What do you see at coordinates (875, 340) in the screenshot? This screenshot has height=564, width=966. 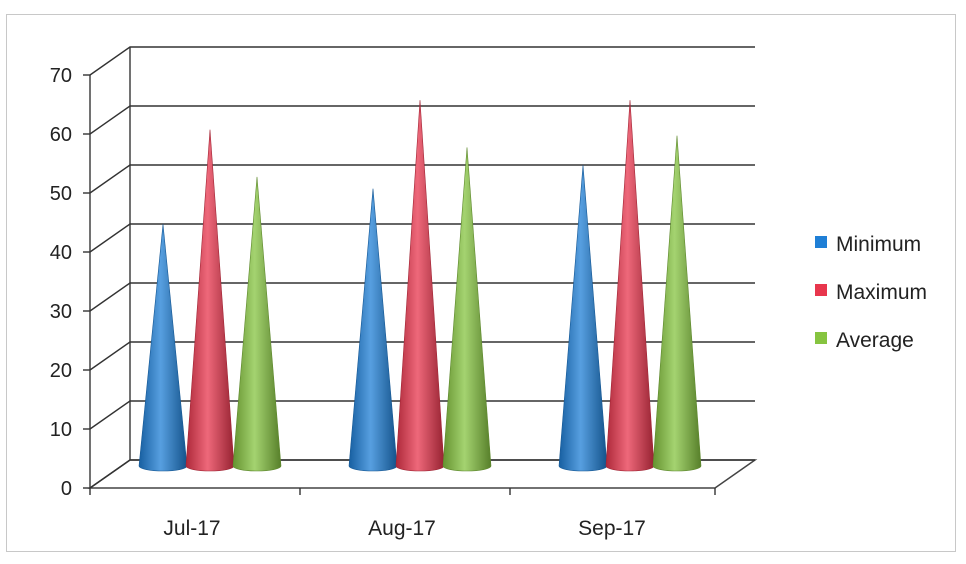 I see `legend-label: Average` at bounding box center [875, 340].